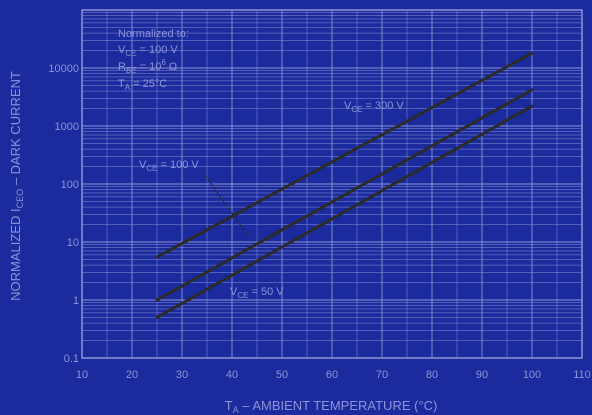 This screenshot has height=415, width=592. What do you see at coordinates (15, 130) in the screenshot?
I see `y-axis-label-rest: – DARK CURRENT` at bounding box center [15, 130].